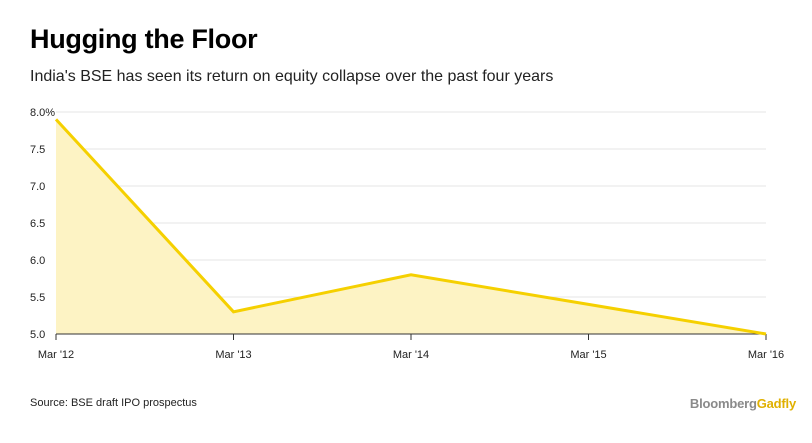 The image size is (812, 443). I want to click on y-tick-label: 6.5, so click(37, 224).